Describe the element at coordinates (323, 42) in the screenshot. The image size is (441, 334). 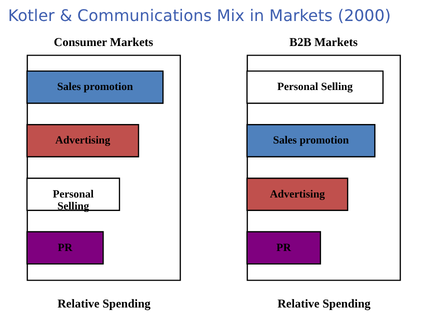
I see `chart-title: B2B Markets` at that location.